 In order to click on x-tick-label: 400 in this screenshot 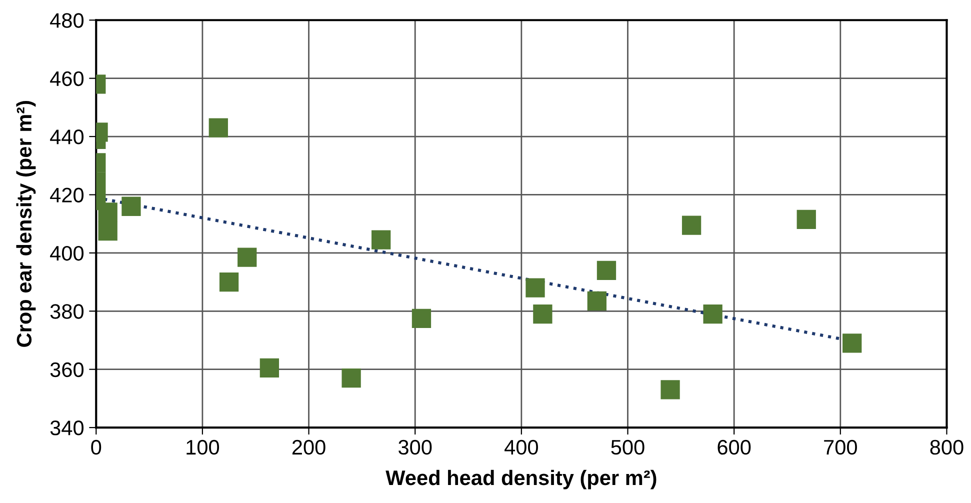, I will do `click(521, 447)`.